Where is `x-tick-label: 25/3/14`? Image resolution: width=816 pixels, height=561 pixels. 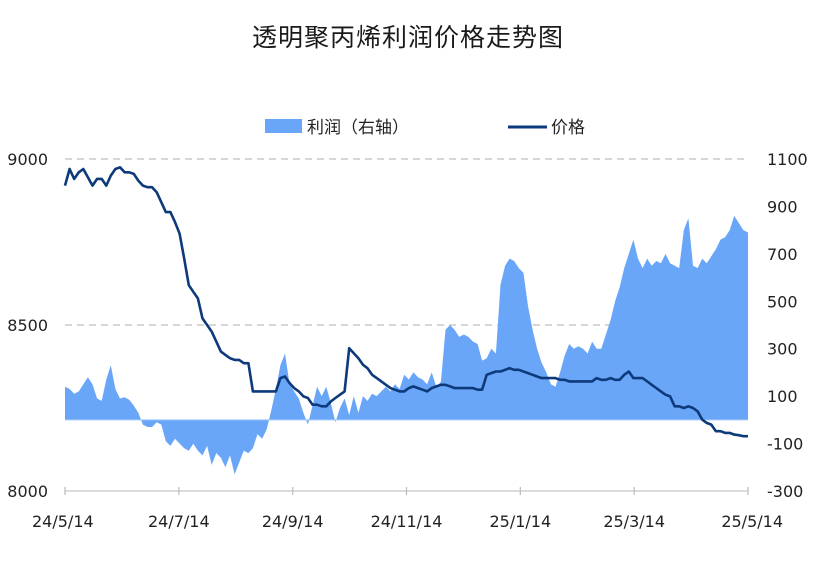
x-tick-label: 25/3/14 is located at coordinates (634, 521).